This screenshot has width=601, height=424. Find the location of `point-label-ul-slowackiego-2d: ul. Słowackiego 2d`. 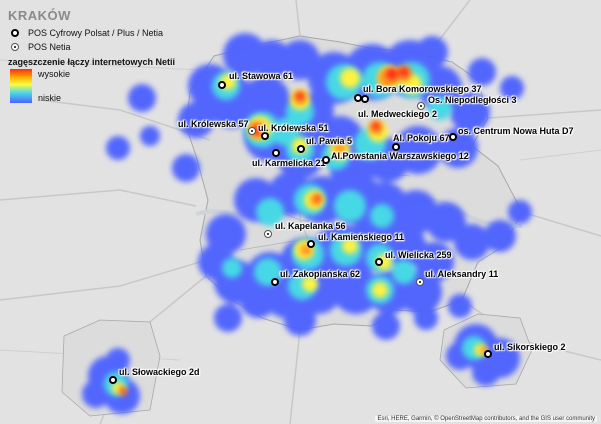

point-label-ul-slowackiego-2d: ul. Słowackiego 2d is located at coordinates (159, 372).